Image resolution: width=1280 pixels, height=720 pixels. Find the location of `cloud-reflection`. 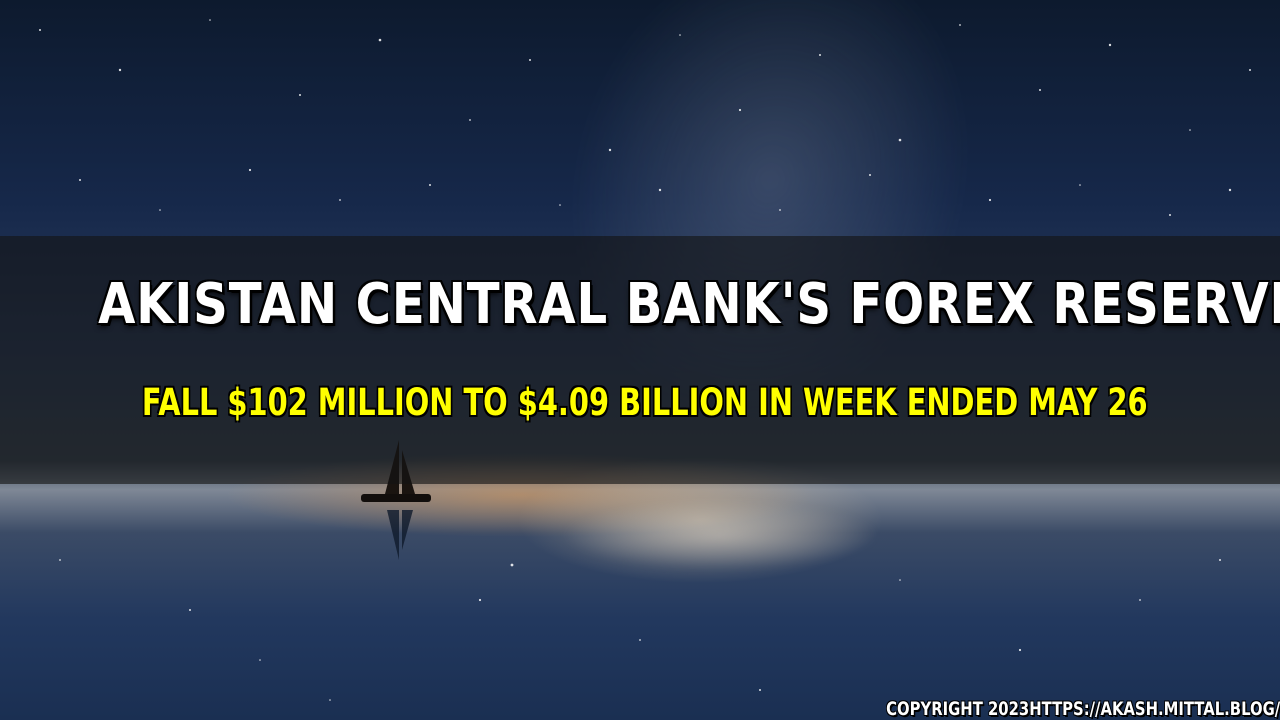

cloud-reflection is located at coordinates (720, 535).